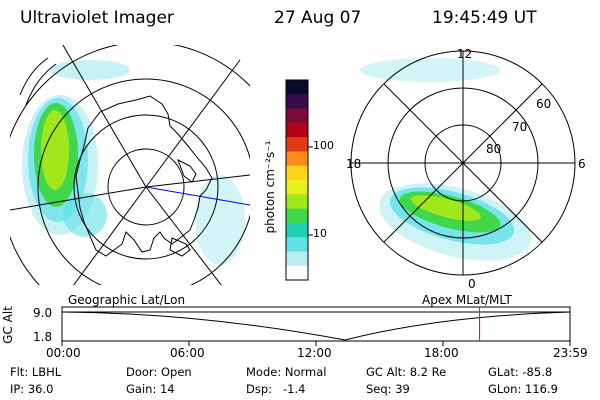 The image size is (600, 400). Describe the element at coordinates (323, 145) in the screenshot. I see `colorbar-tick-100: 100` at that location.